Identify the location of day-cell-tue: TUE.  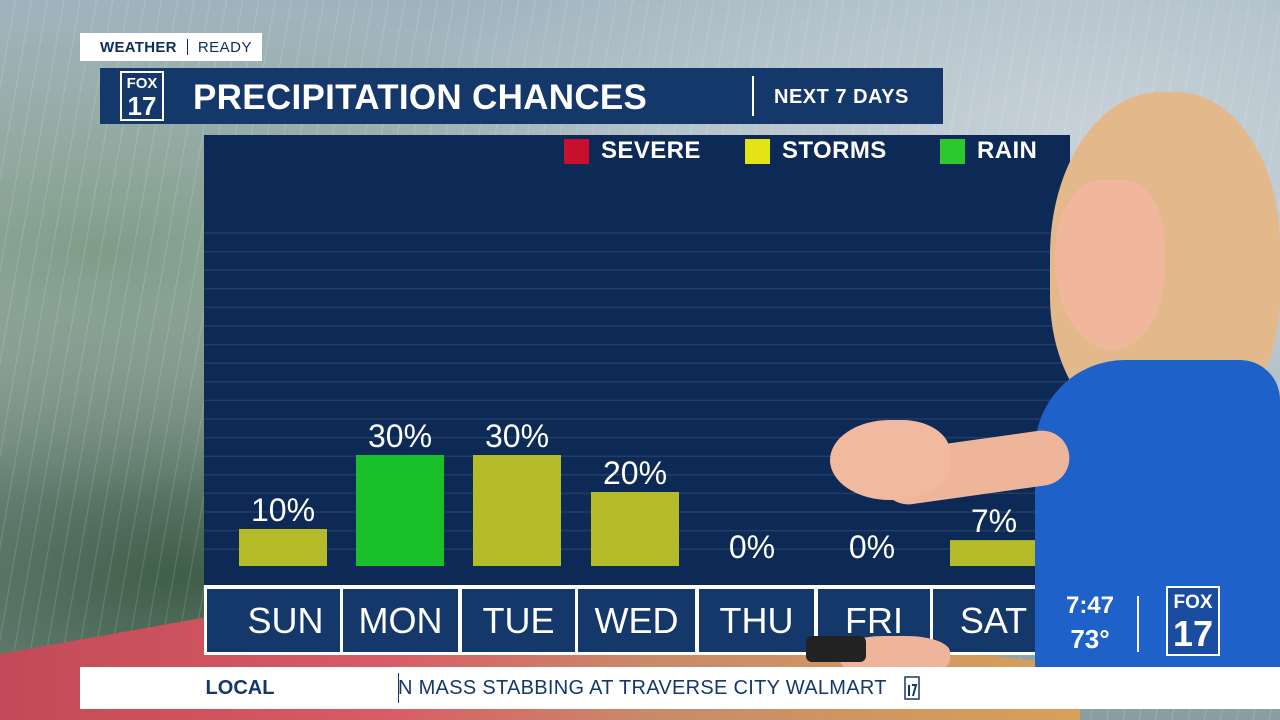
(518, 620).